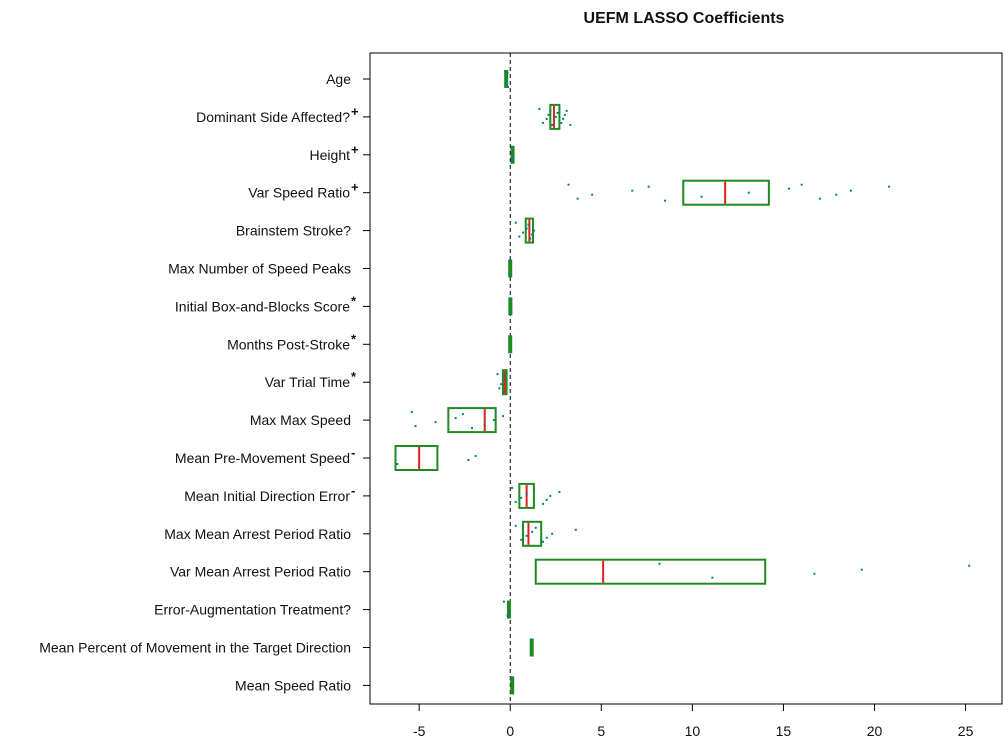 The image size is (1008, 751). I want to click on category-label: Mean Pre-Movement Speed, so click(262, 458).